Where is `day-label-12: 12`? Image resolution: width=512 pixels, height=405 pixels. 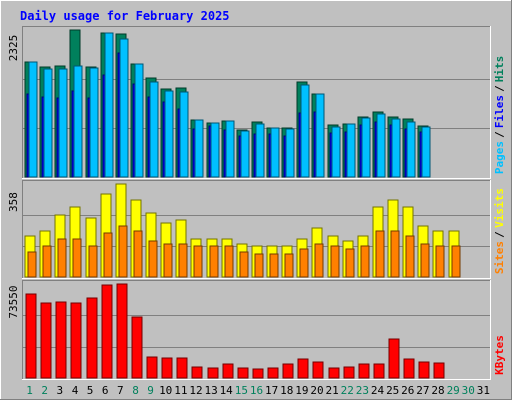 day-label-12: 12 is located at coordinates (195, 390).